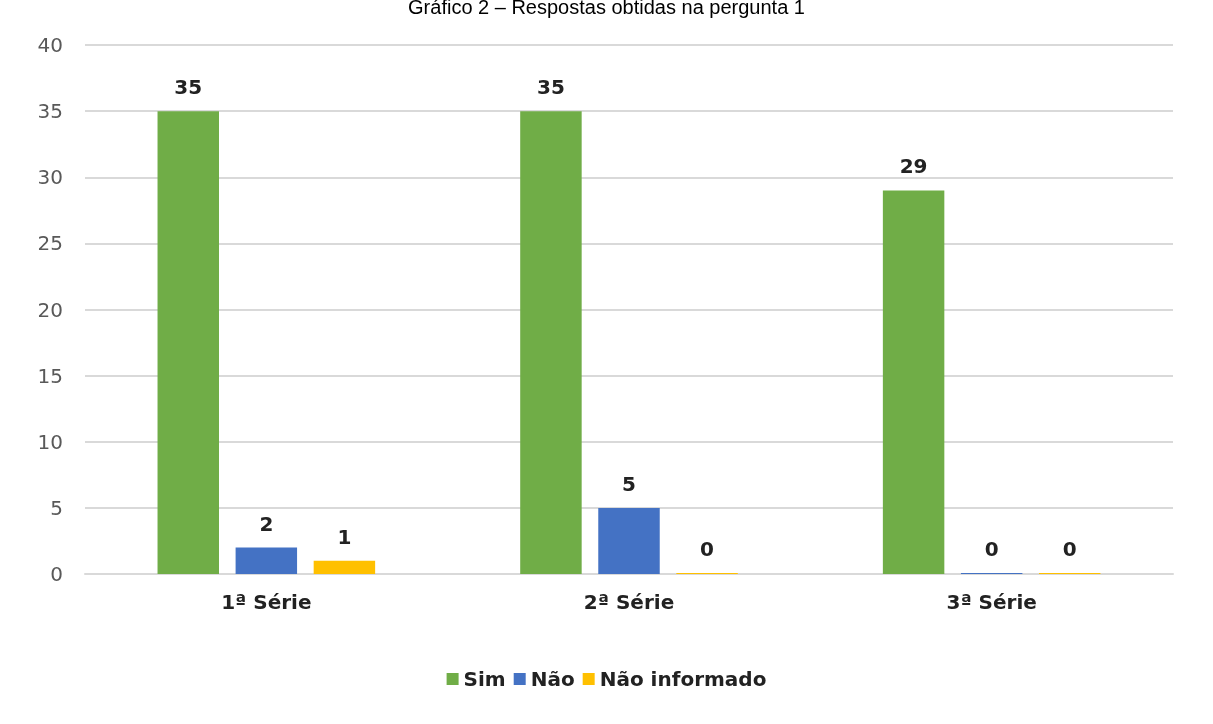 The height and width of the screenshot is (724, 1213). I want to click on legend-label: Não, so click(552, 679).